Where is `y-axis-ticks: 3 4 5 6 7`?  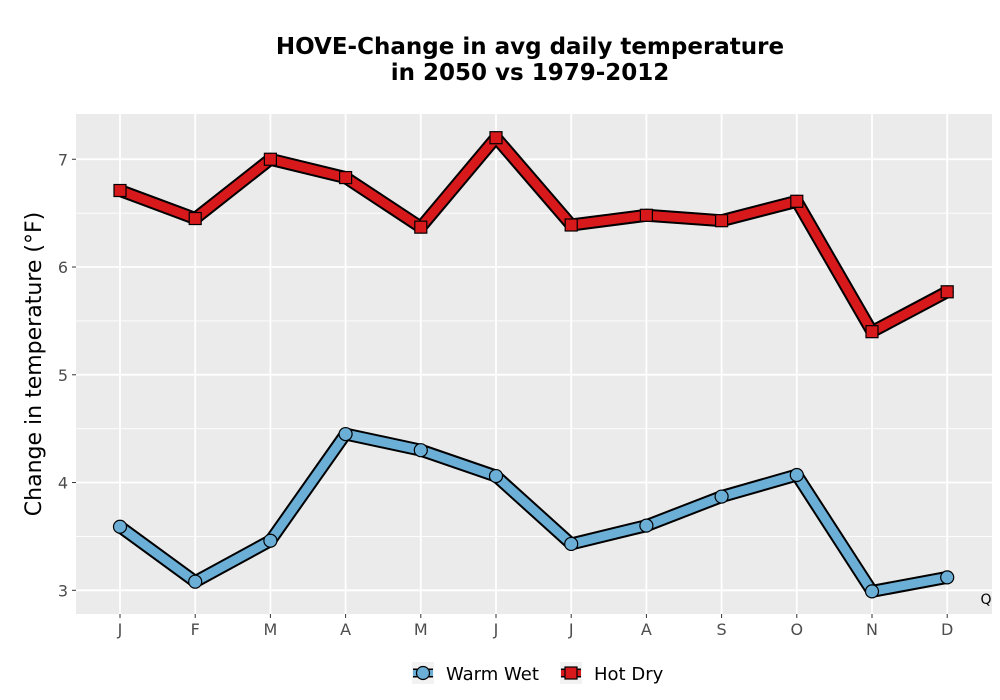 y-axis-ticks: 3 4 5 6 7 is located at coordinates (67, 375).